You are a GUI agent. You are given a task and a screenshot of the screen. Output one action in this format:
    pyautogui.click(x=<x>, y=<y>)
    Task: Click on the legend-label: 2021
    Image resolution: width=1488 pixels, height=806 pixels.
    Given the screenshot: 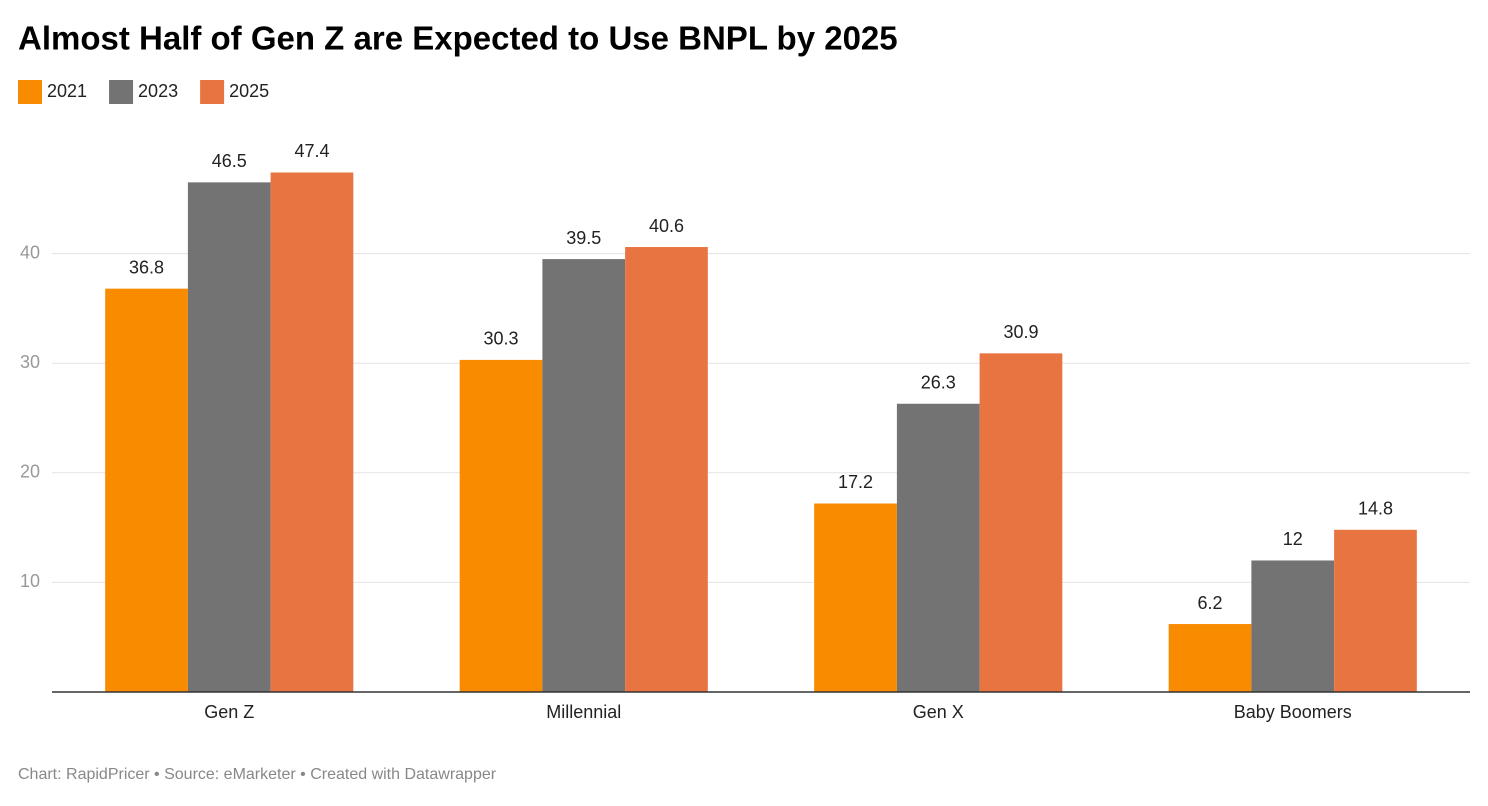 What is the action you would take?
    pyautogui.click(x=67, y=91)
    